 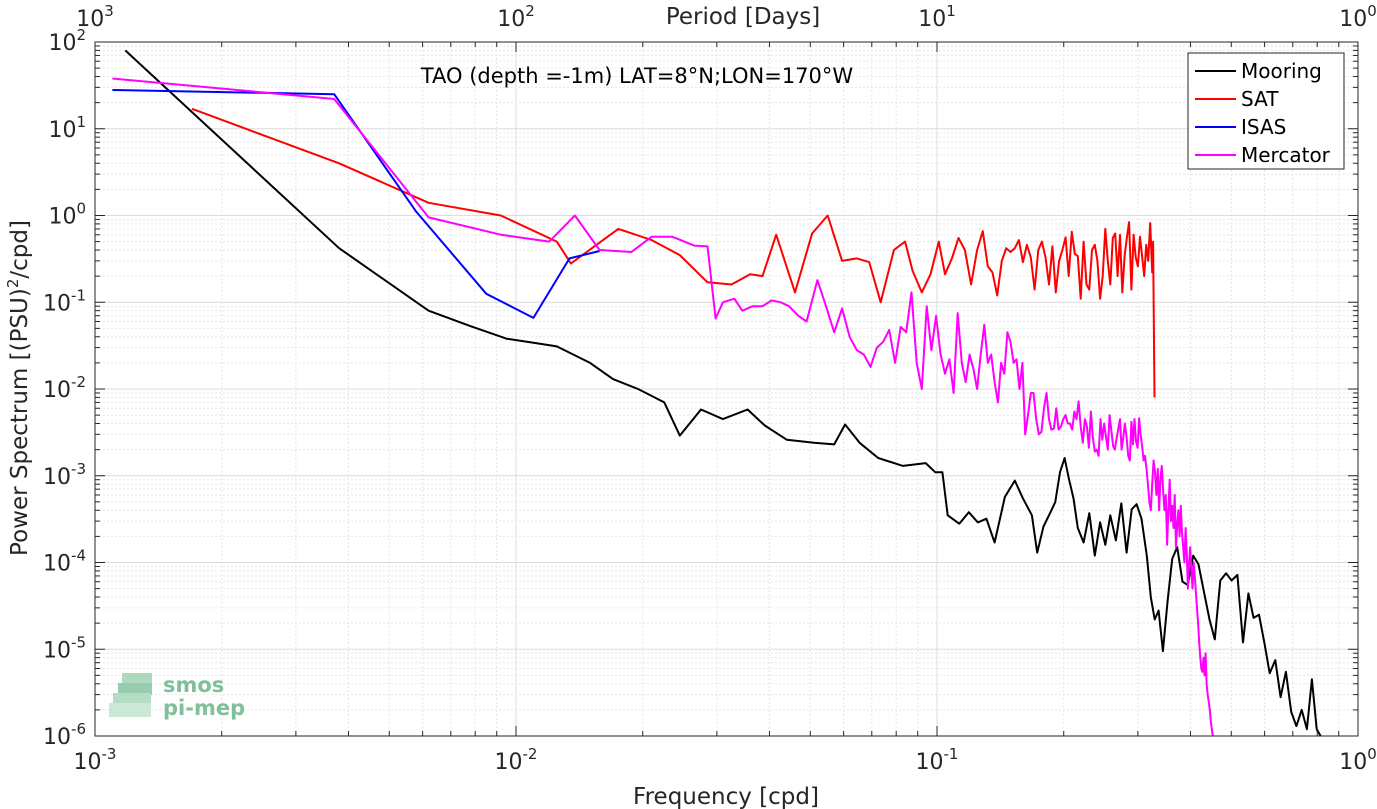 I want to click on y-axis-label-main: Power Spectrum [(PSU), so click(x=20, y=422).